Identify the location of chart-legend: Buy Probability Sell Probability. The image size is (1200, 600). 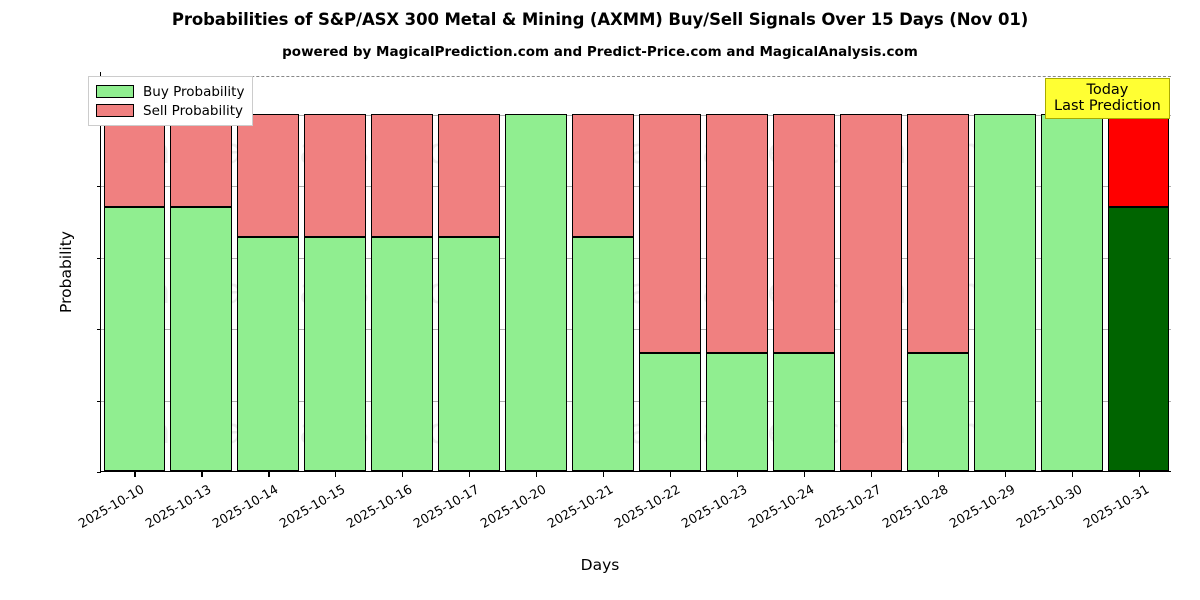
(171, 101).